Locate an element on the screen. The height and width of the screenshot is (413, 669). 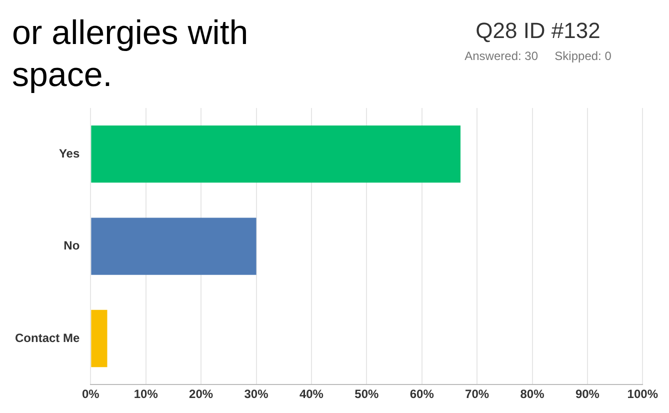
x-tick-label: 20% is located at coordinates (201, 394).